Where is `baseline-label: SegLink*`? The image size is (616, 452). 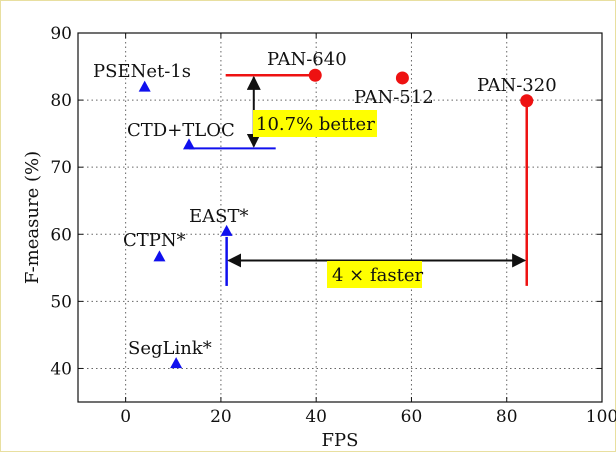
baseline-label: SegLink* is located at coordinates (170, 348).